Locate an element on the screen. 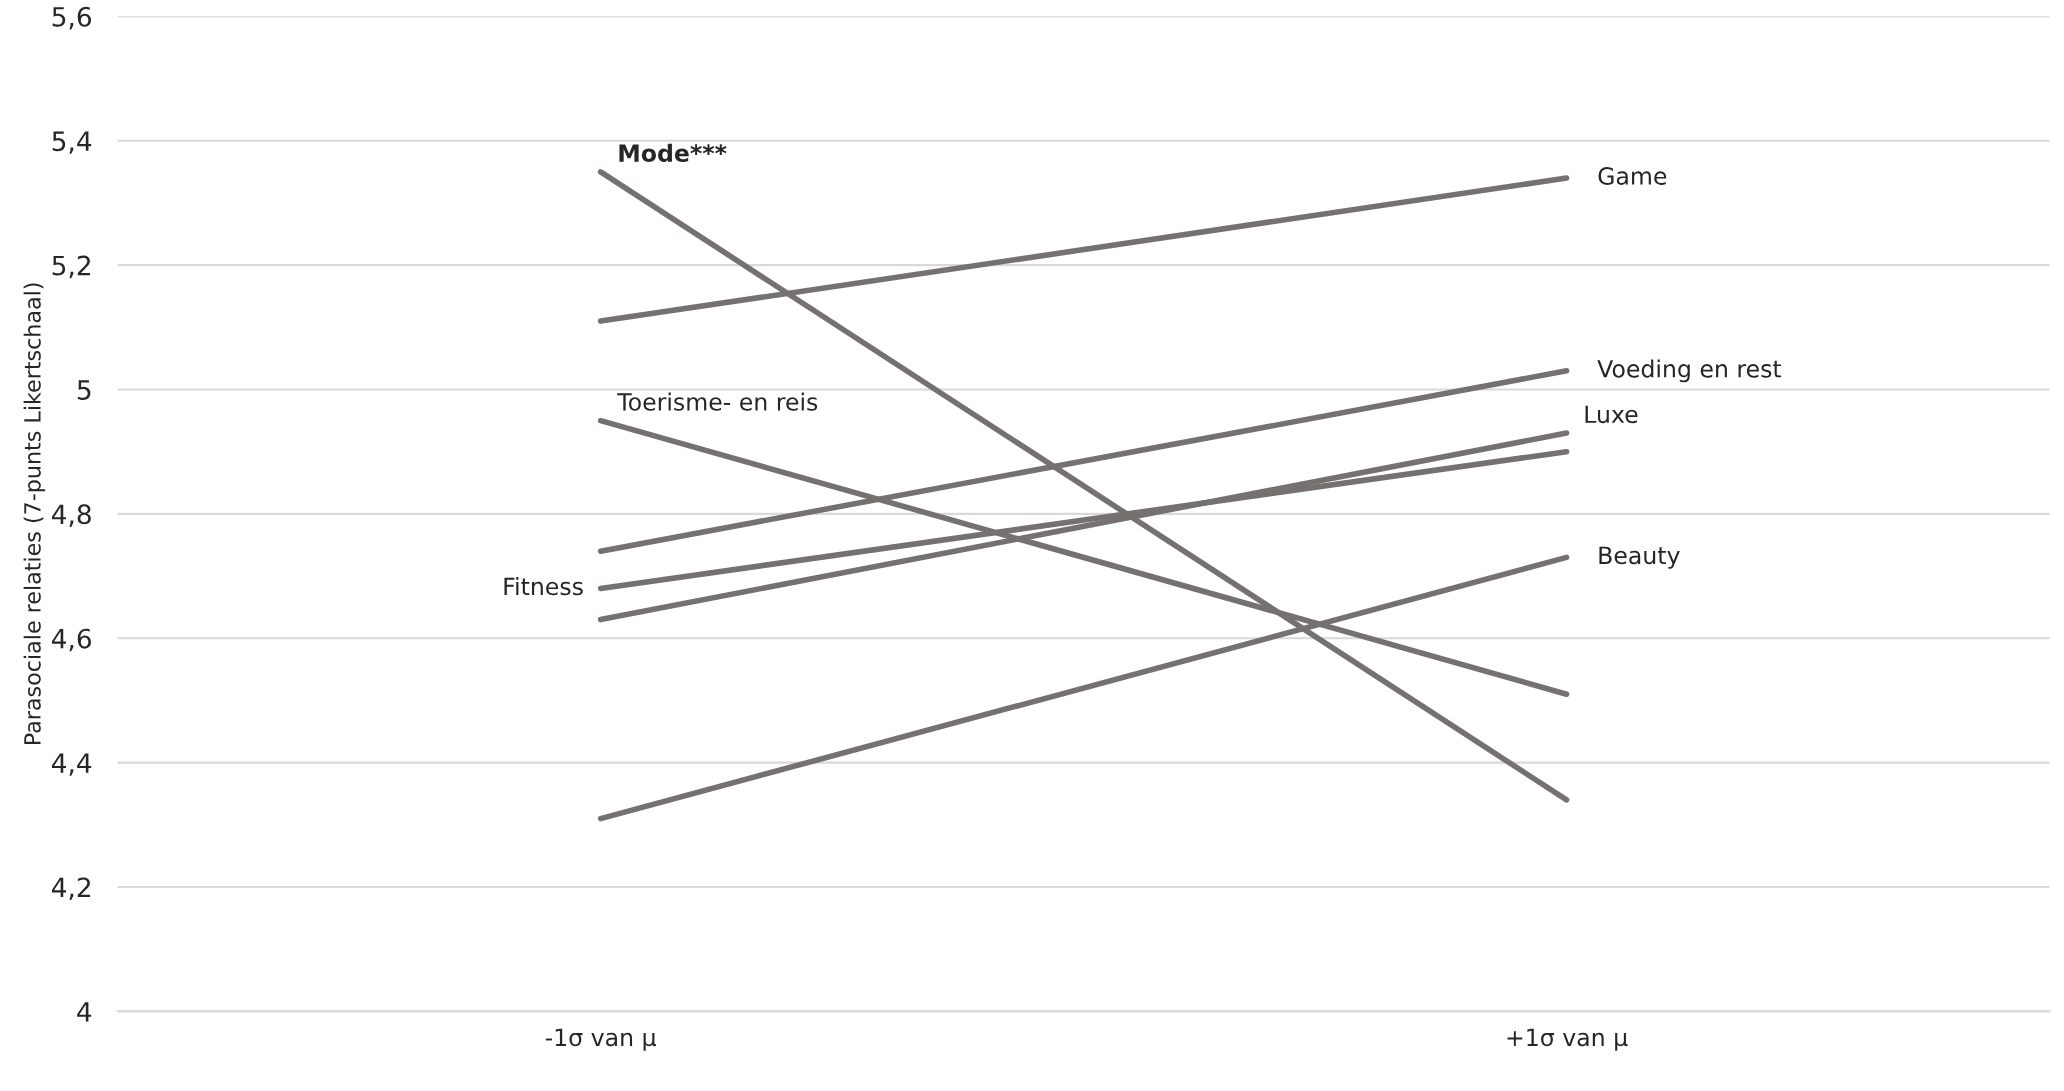  y-tick-label: 4,4 is located at coordinates (71, 764).